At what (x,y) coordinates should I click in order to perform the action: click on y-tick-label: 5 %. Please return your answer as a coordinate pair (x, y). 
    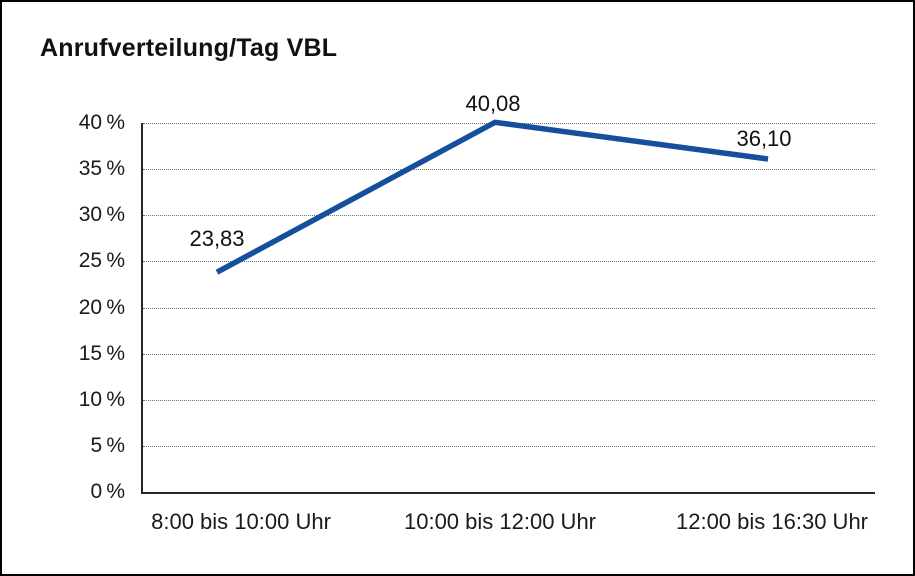
    Looking at the image, I should click on (107, 445).